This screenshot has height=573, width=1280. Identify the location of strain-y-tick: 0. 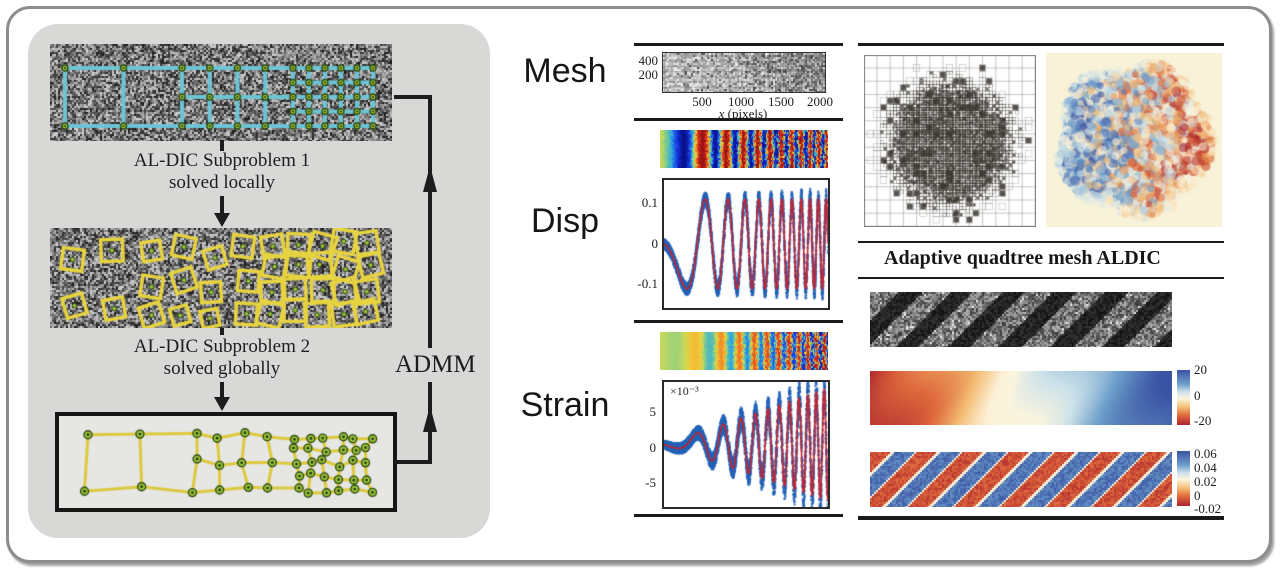
(653, 447).